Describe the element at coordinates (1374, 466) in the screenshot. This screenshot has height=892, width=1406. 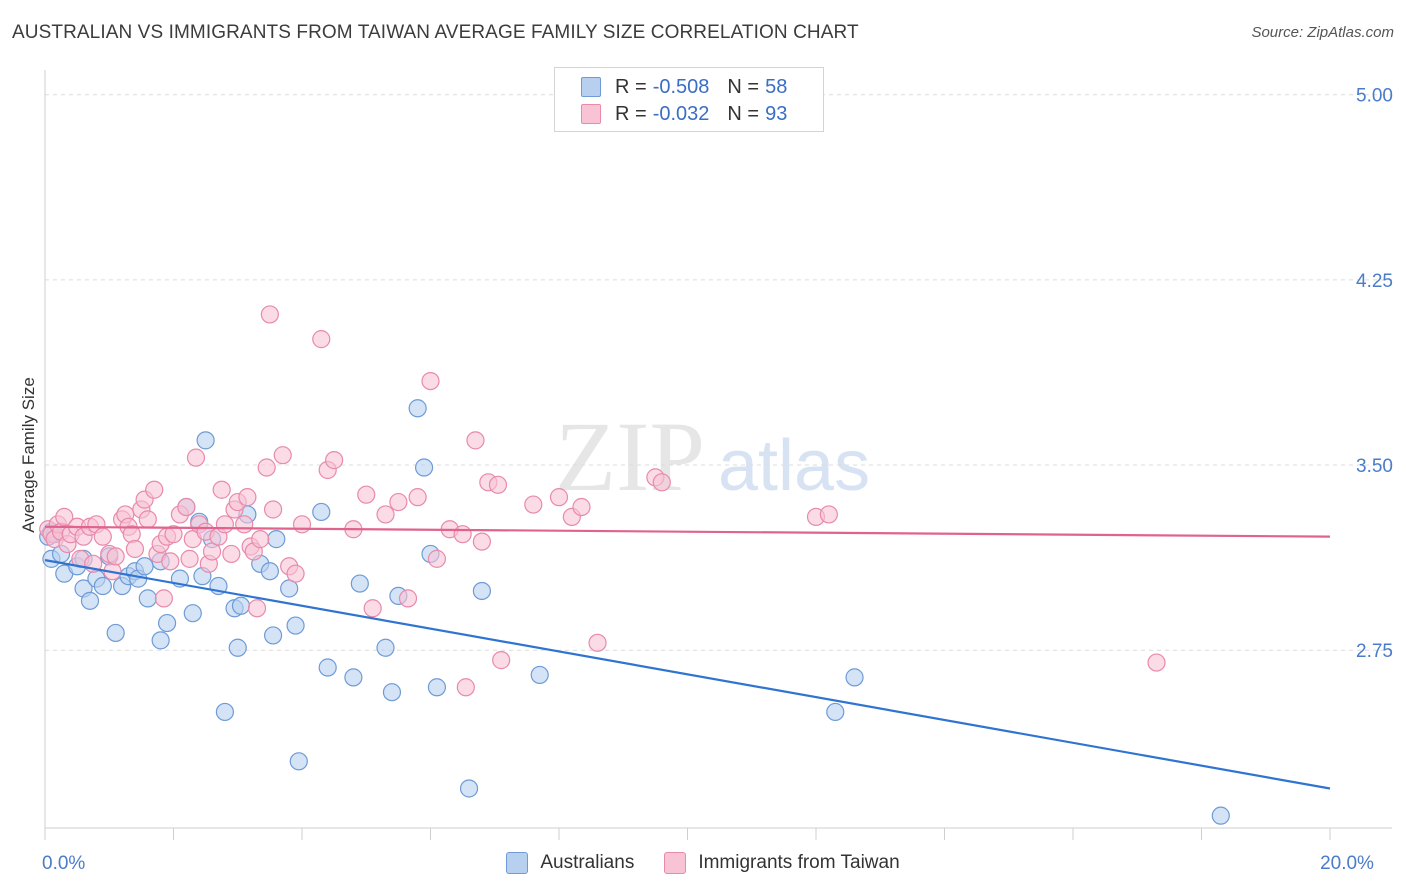
I see `y-tick-label: 3.50` at that location.